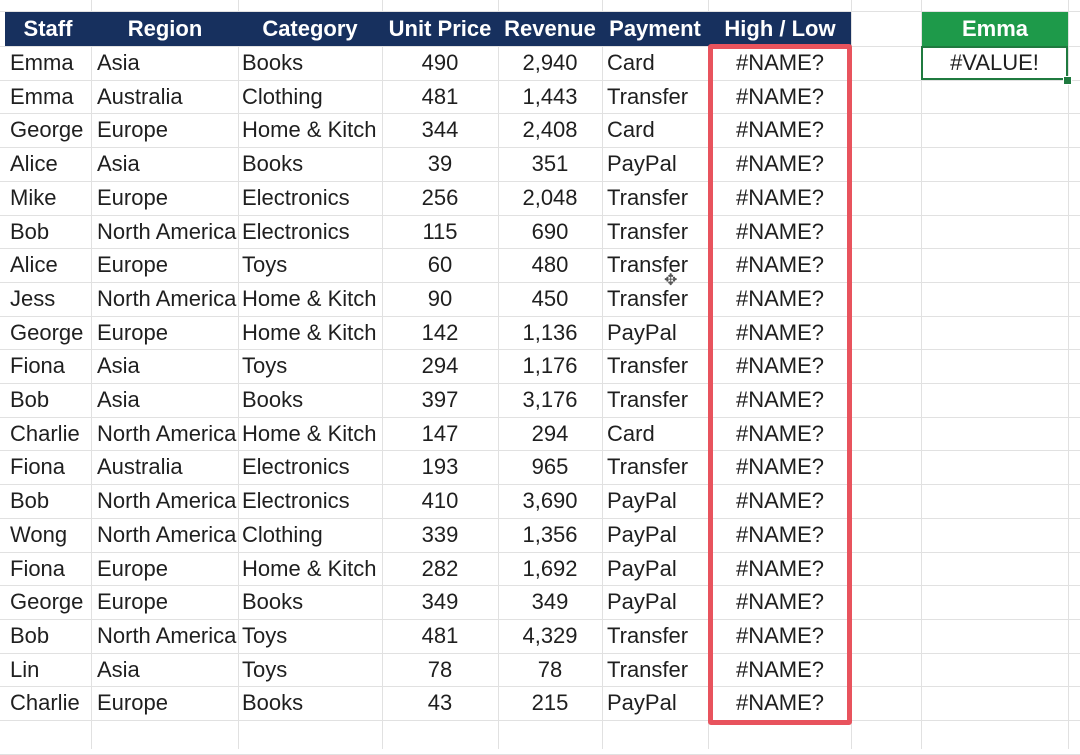  What do you see at coordinates (440, 332) in the screenshot?
I see `cell-unit-price: 142` at bounding box center [440, 332].